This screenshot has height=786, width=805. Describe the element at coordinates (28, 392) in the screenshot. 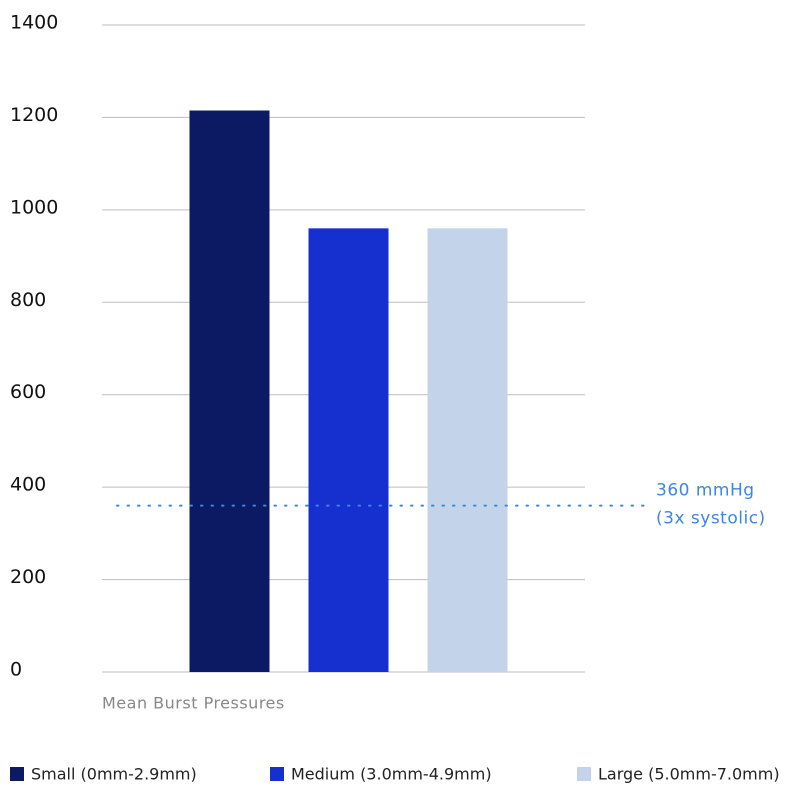

I see `y-tick-label: 600` at that location.